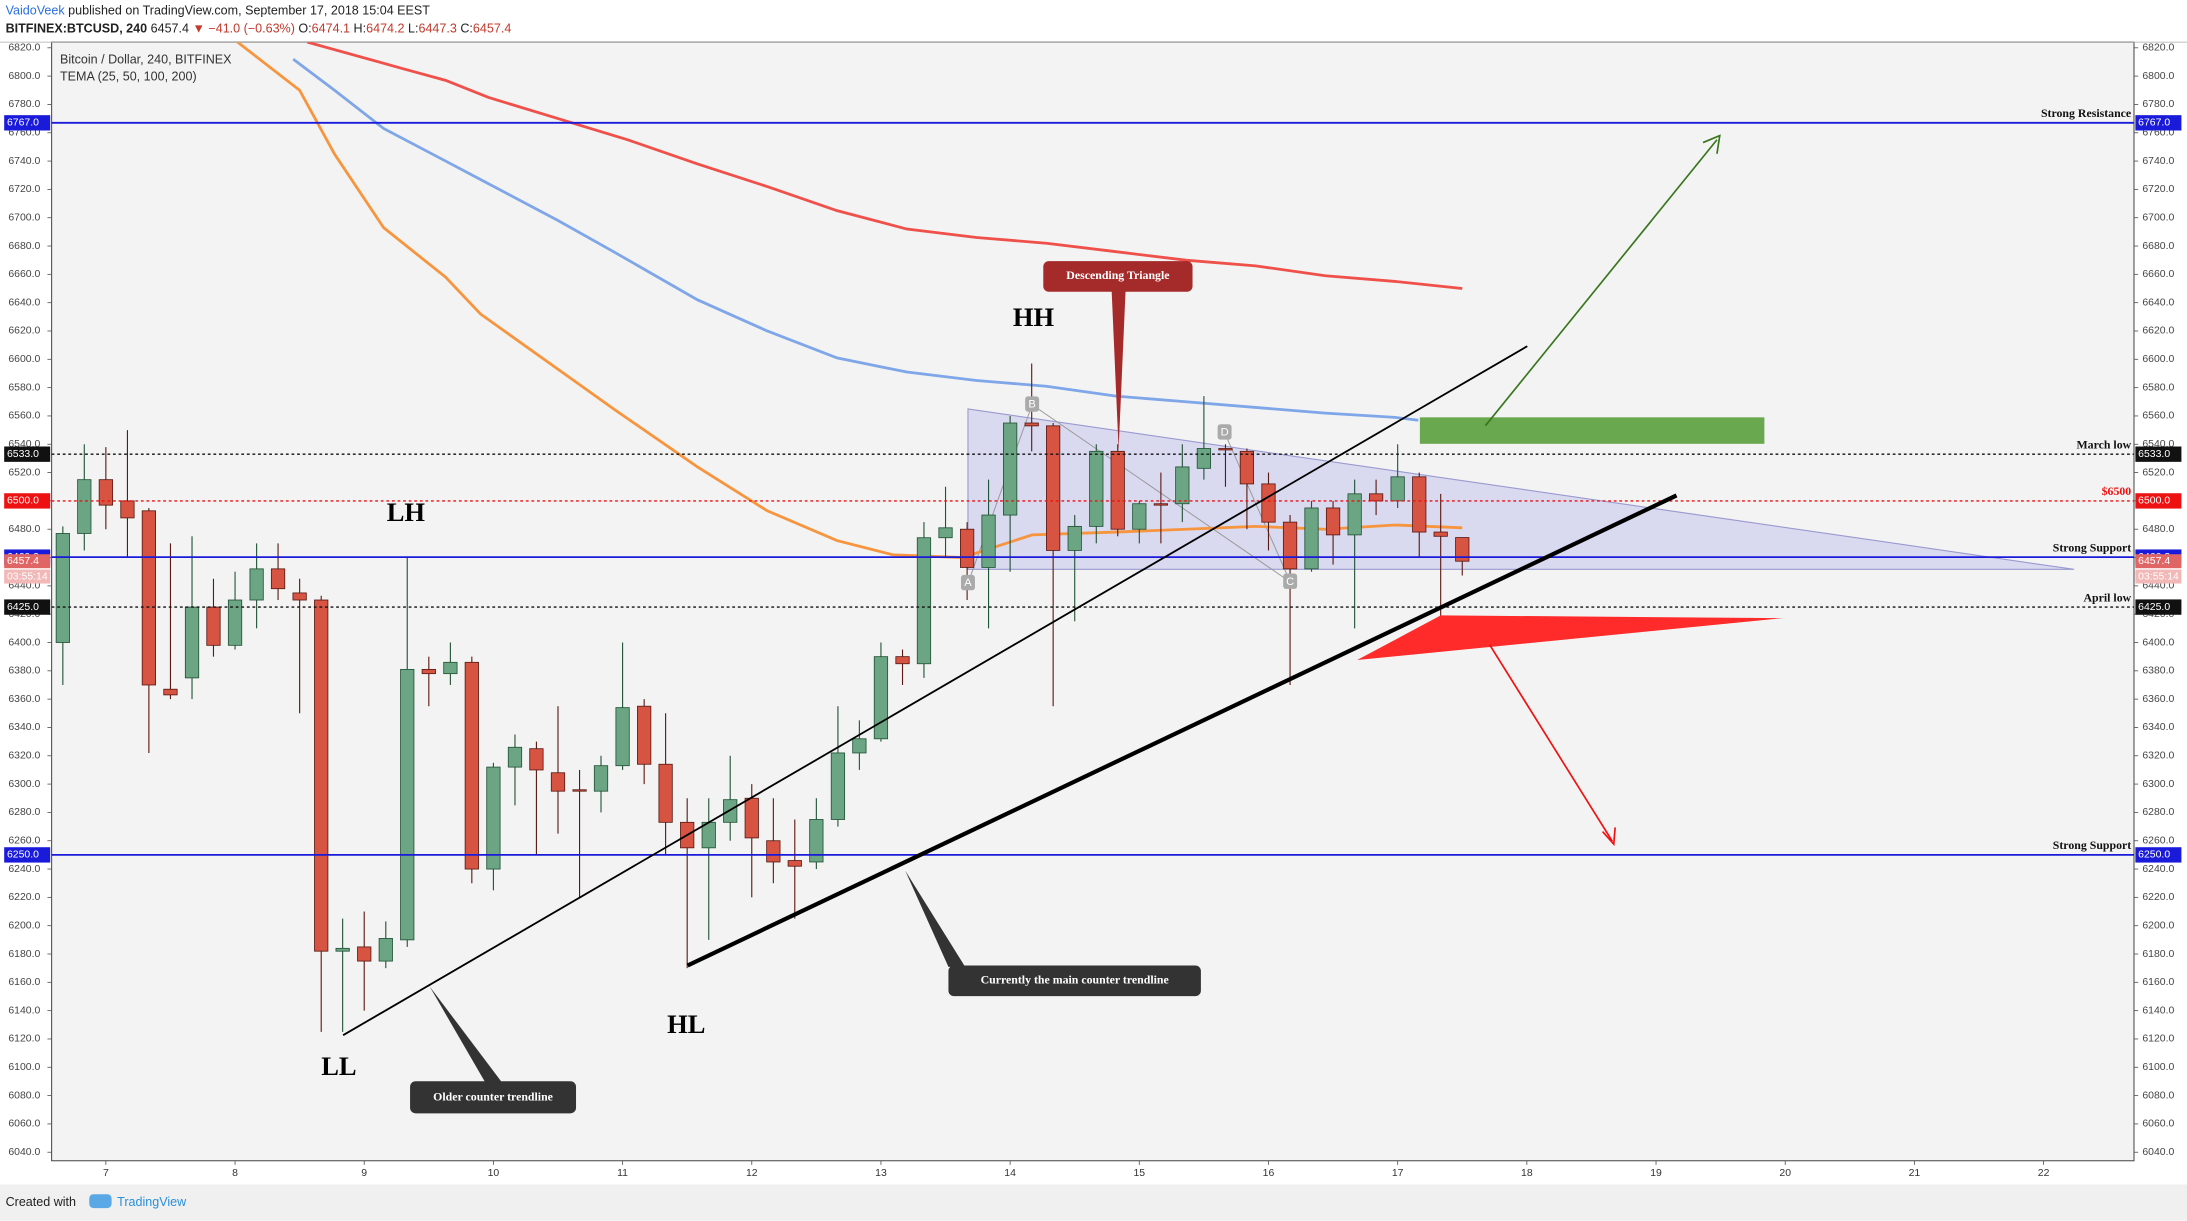 This screenshot has width=2187, height=1221. I want to click on x-tick-label: 18, so click(1527, 1173).